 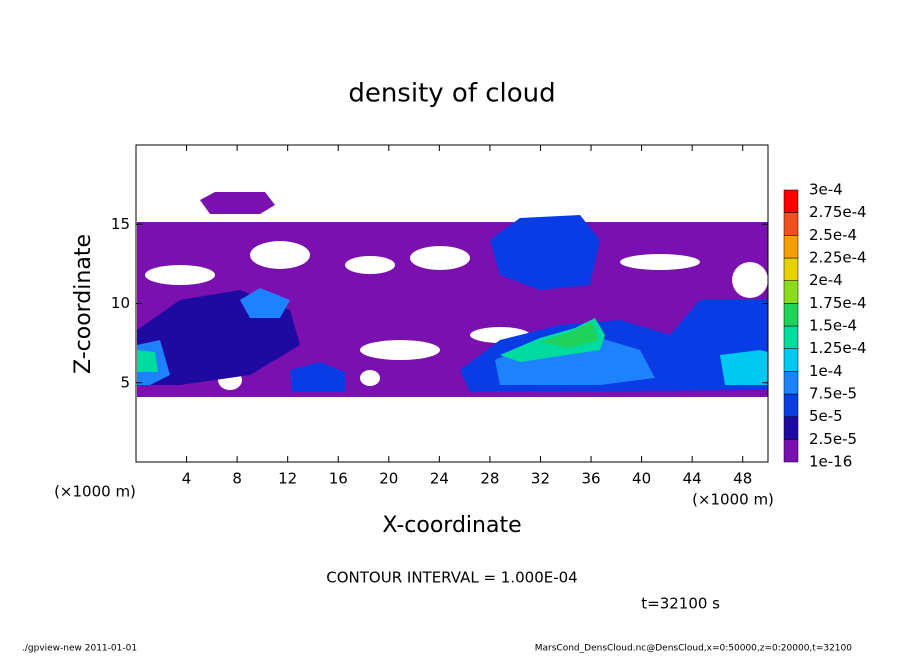 What do you see at coordinates (692, 479) in the screenshot?
I see `x-tick-label: 44` at bounding box center [692, 479].